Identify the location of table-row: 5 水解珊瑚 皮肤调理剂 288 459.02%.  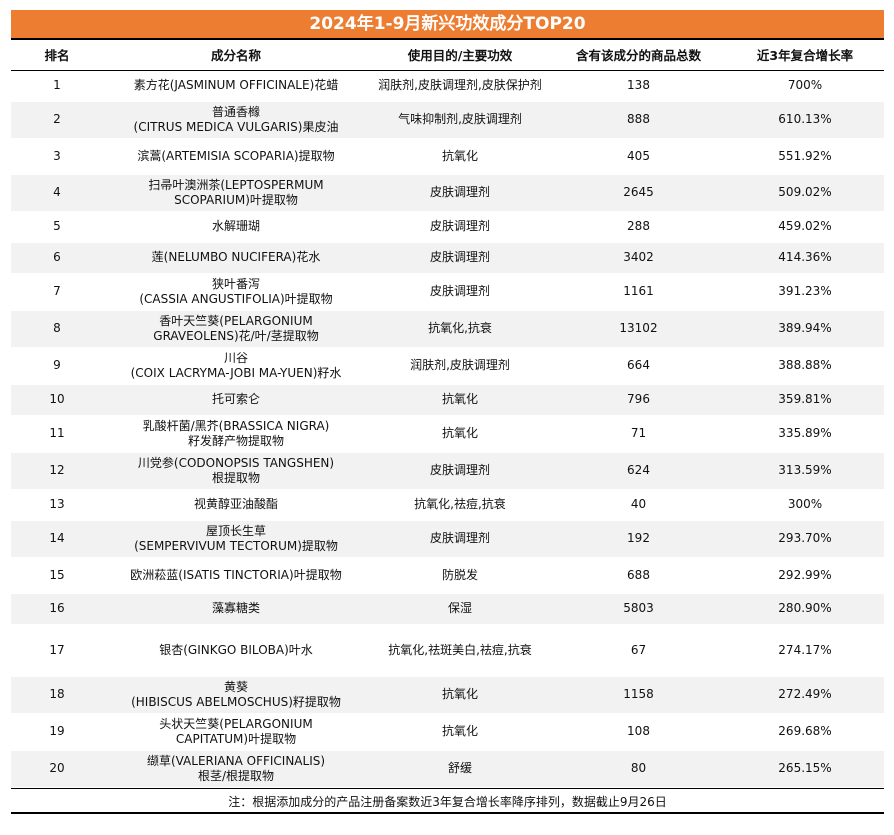
(447, 227).